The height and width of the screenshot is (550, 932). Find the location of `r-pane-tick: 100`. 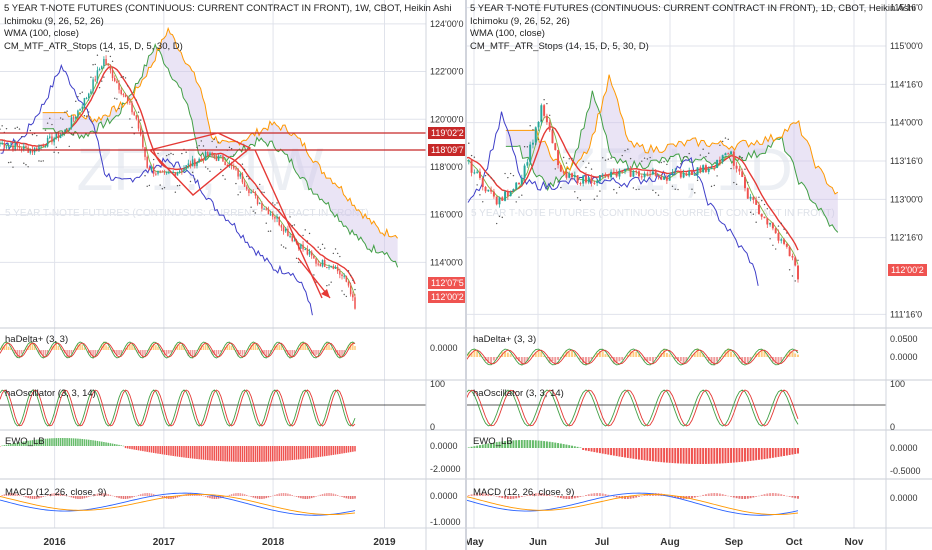

r-pane-tick: 100 is located at coordinates (897, 384).